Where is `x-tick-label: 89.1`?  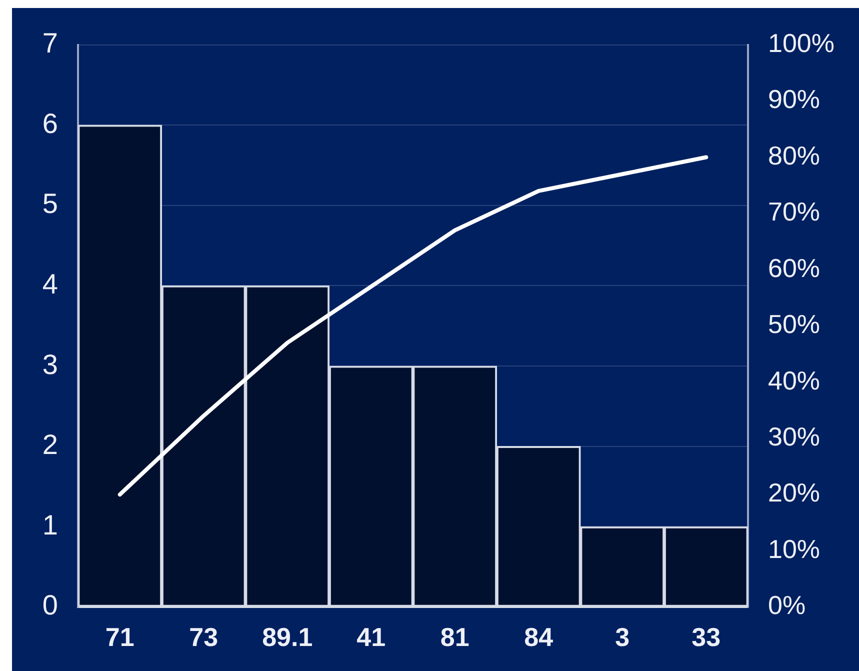 x-tick-label: 89.1 is located at coordinates (287, 637).